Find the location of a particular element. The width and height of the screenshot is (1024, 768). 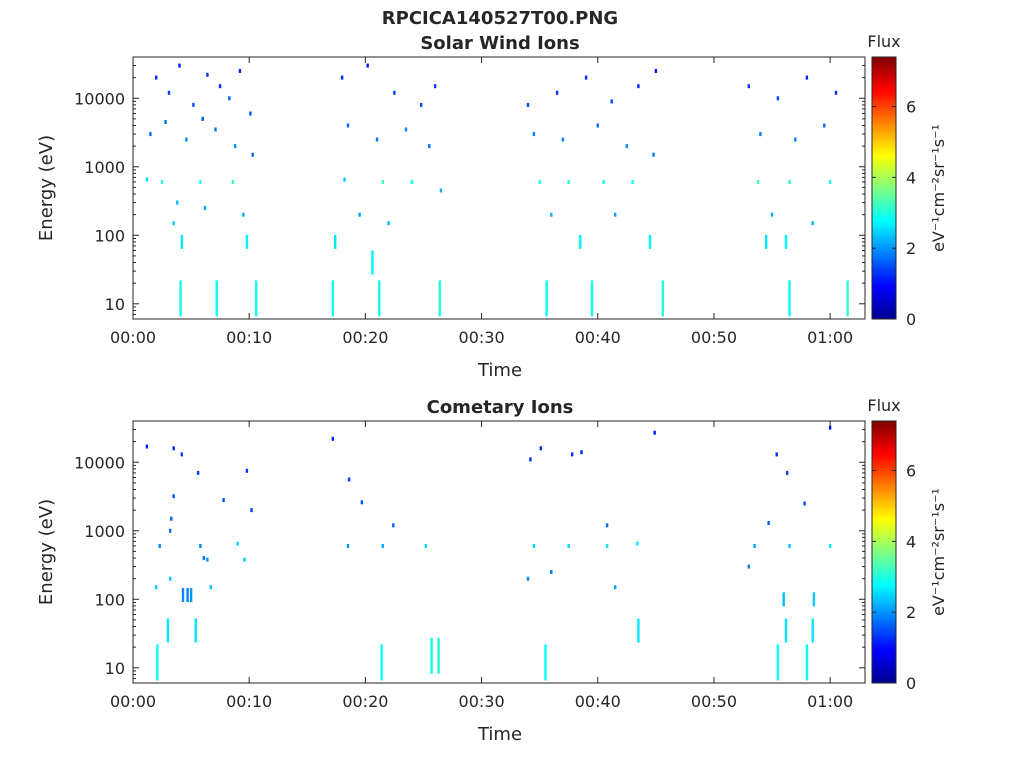

colorbar-tick-label: 2 is located at coordinates (911, 612).